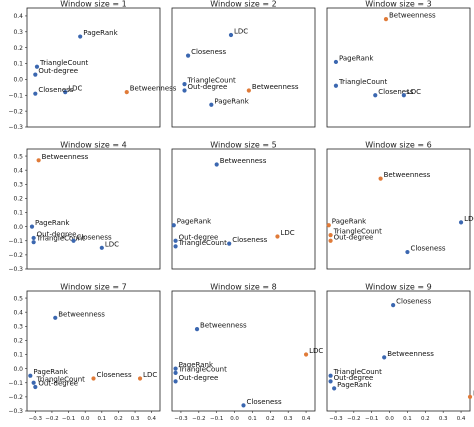  What do you see at coordinates (15, 241) in the screenshot?
I see `y-tick-label: −0.1` at bounding box center [15, 241].